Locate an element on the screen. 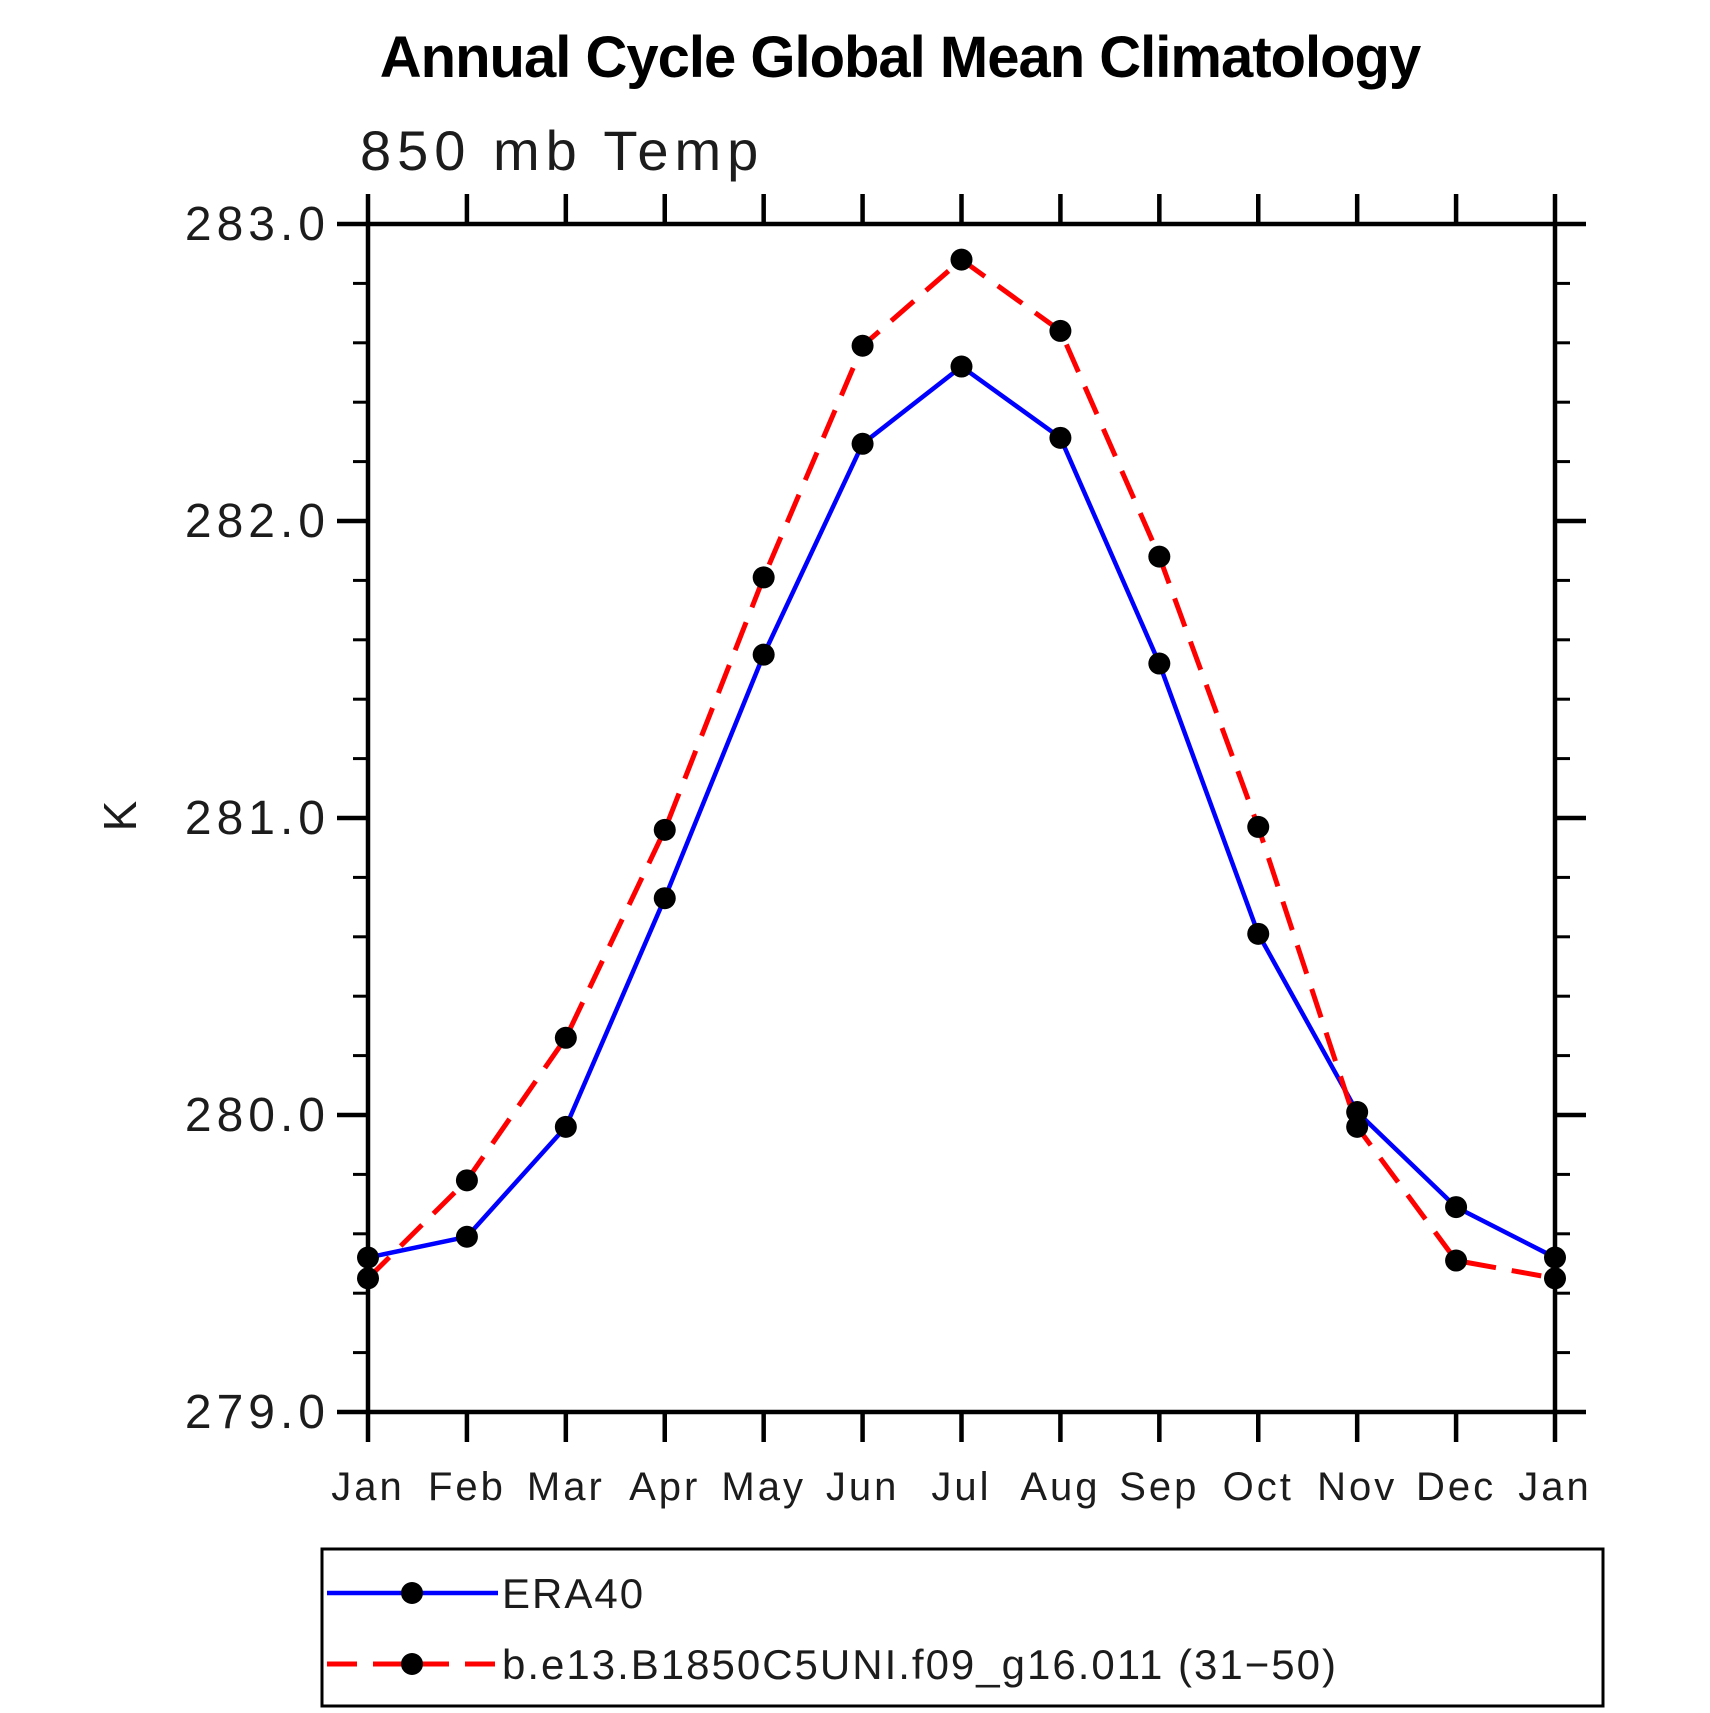 The width and height of the screenshot is (1710, 1713). y-tick-label: 280.0 is located at coordinates (257, 1115).